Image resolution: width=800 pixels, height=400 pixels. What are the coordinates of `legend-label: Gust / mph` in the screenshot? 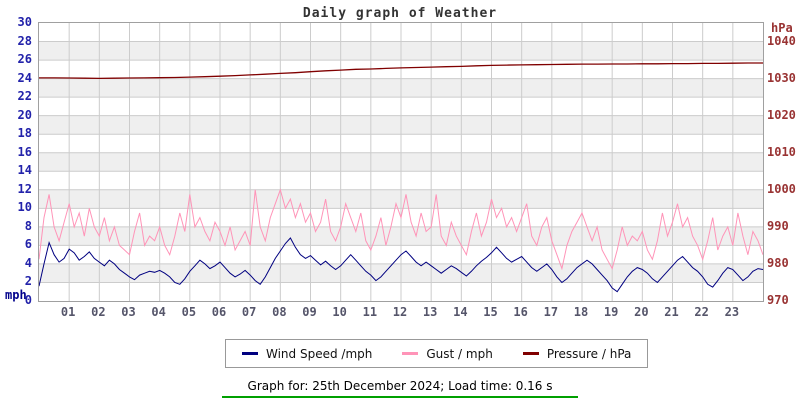 It's located at (459, 353).